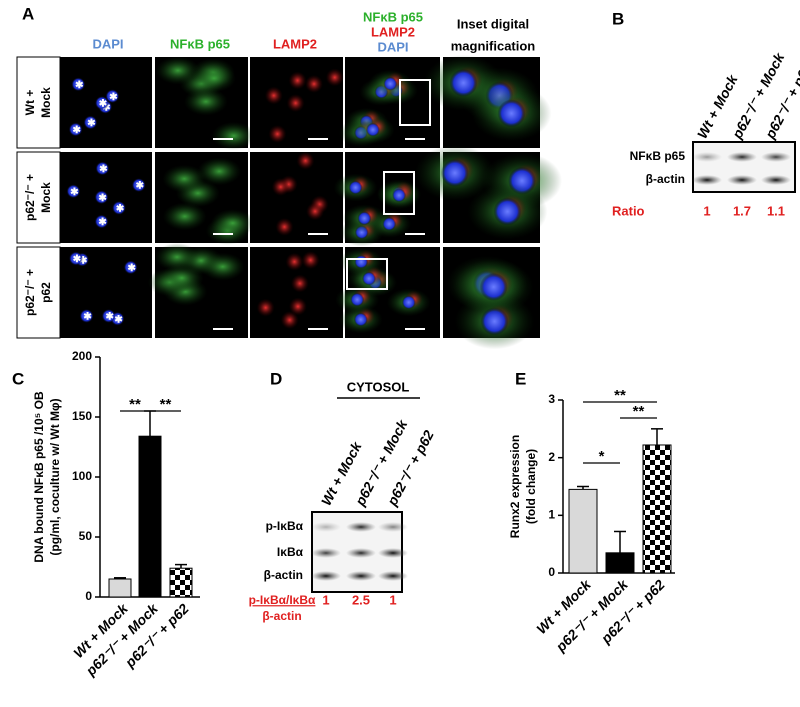  What do you see at coordinates (86, 536) in the screenshot?
I see `y-tick-label: 50` at bounding box center [86, 536].